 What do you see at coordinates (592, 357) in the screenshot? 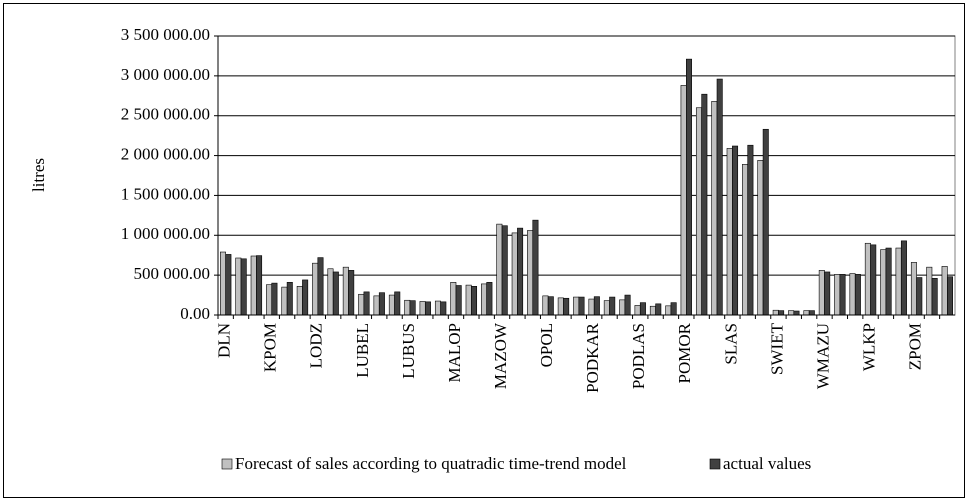
I see `x-tick-label: PODKAR` at bounding box center [592, 357].